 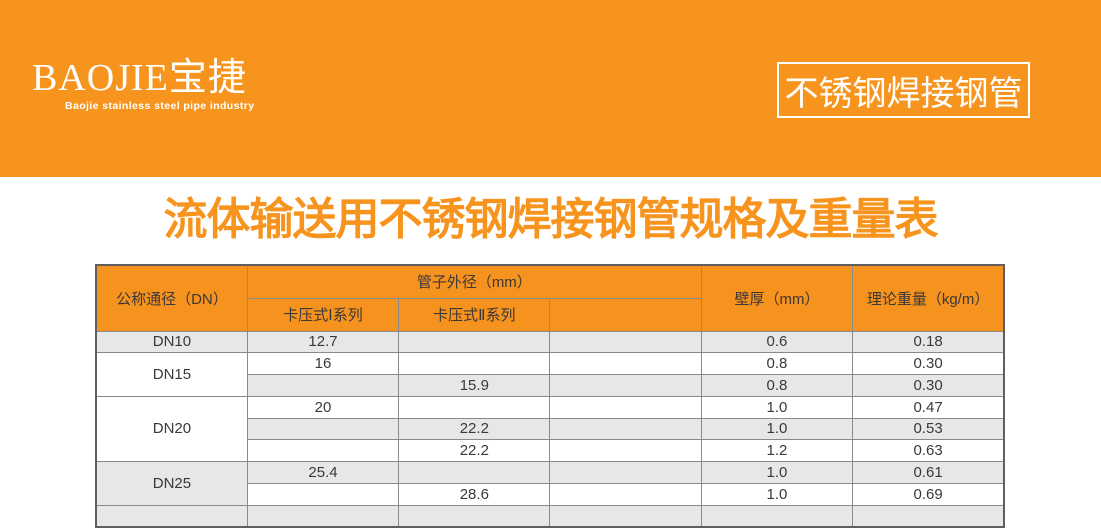 What do you see at coordinates (171, 374) in the screenshot?
I see `dn-cell: DN15` at bounding box center [171, 374].